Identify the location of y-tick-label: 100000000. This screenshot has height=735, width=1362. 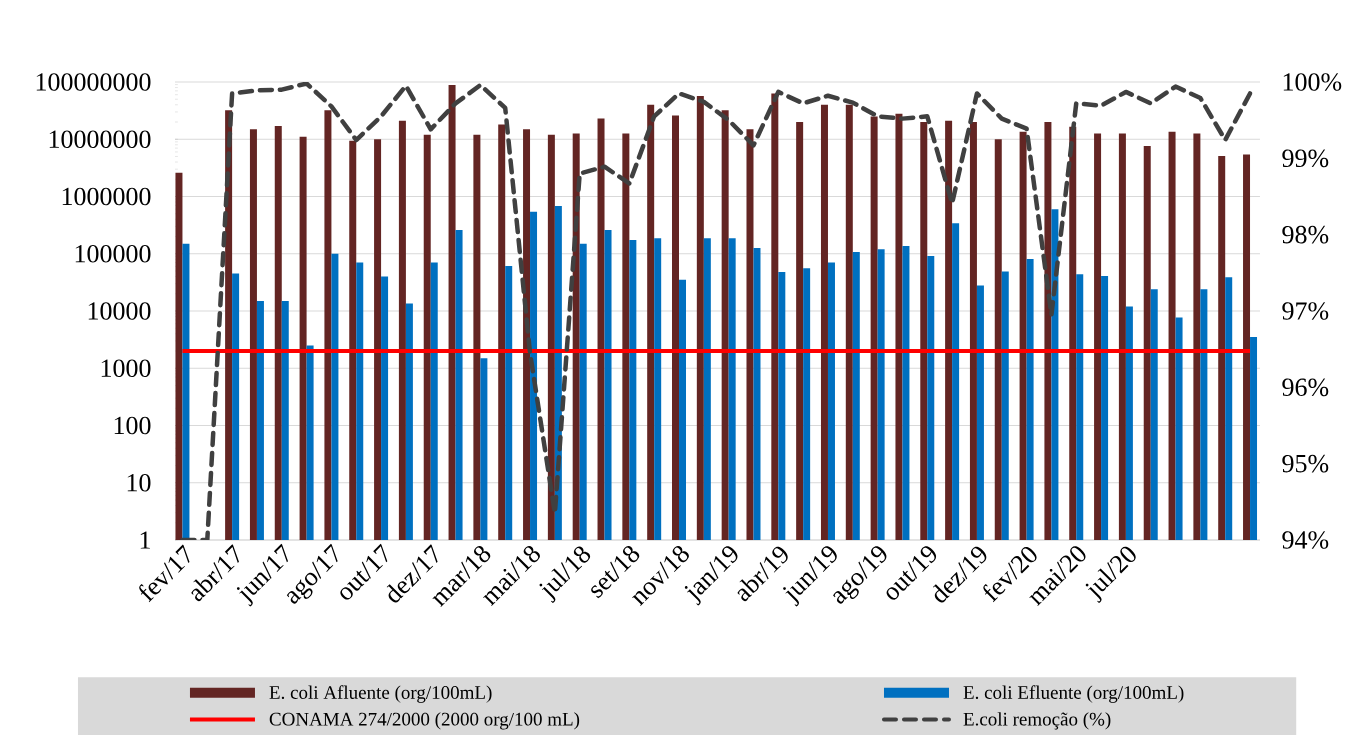
(93, 82).